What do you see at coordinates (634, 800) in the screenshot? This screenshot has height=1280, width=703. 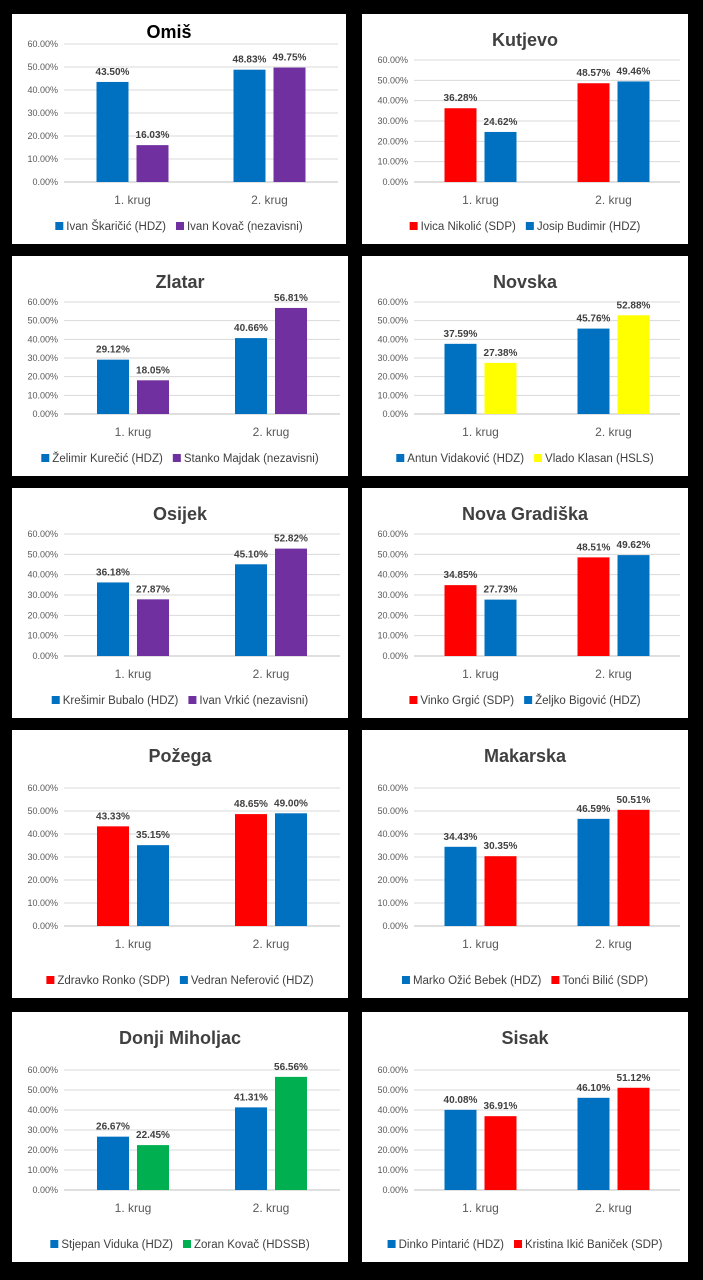 I see `data-label: 50.51%` at bounding box center [634, 800].